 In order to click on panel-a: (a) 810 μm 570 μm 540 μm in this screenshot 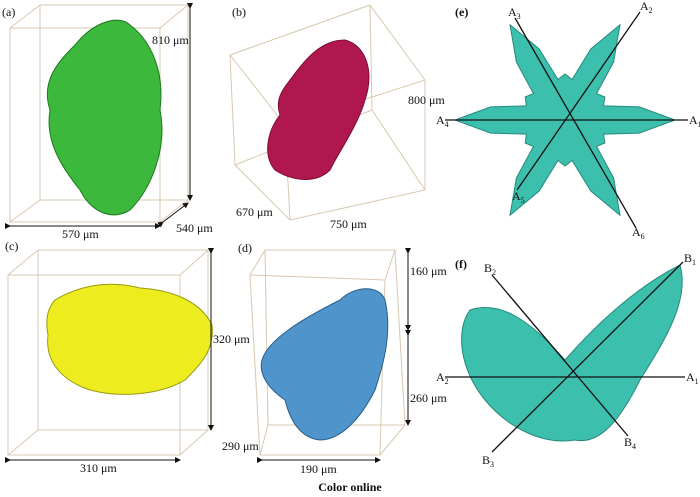, I will do `click(107, 122)`.